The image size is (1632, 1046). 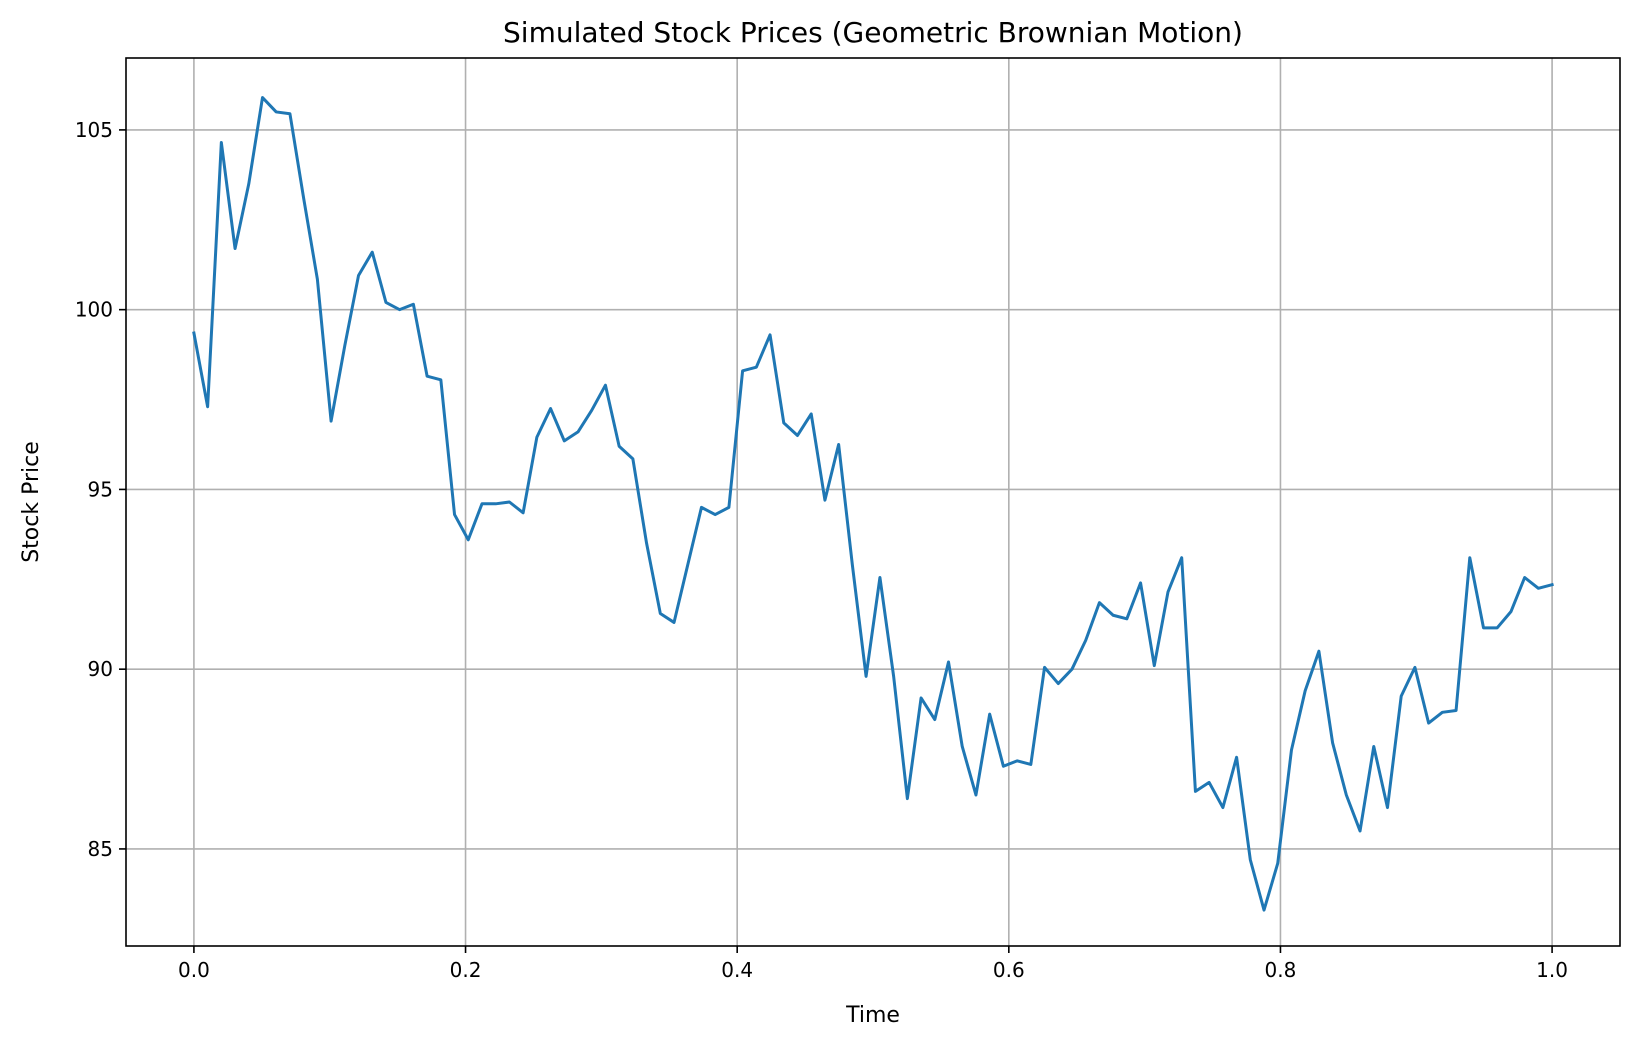 What do you see at coordinates (466, 970) in the screenshot?
I see `x-tick-label: 0.2` at bounding box center [466, 970].